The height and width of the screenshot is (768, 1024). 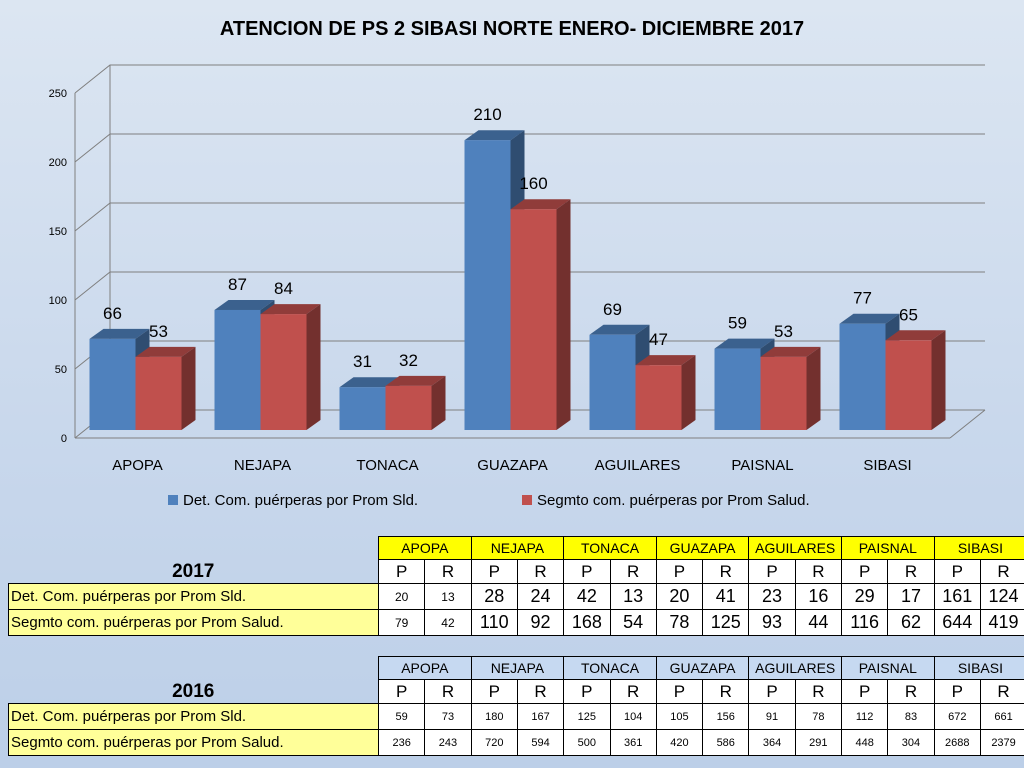 I want to click on row-label: Segmto com. puérperas por Prom Salud., so click(x=193, y=742).